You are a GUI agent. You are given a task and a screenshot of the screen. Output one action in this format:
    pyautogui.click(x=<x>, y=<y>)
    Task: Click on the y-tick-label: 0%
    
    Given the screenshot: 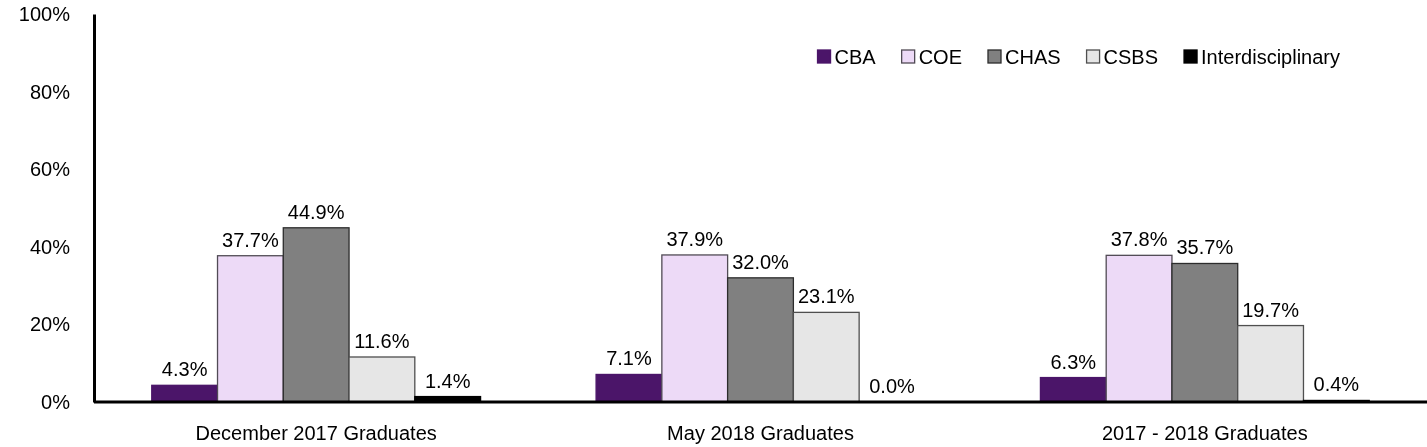 What is the action you would take?
    pyautogui.click(x=56, y=401)
    